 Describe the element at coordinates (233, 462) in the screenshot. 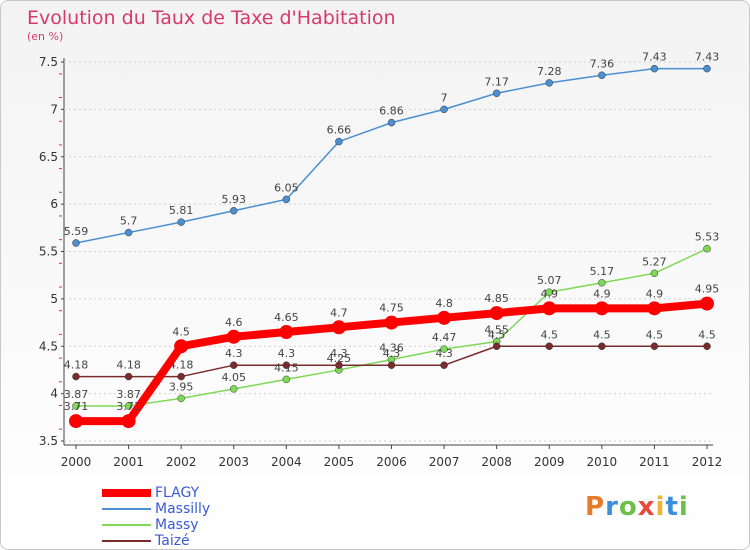

I see `x-tick-label: 2003` at that location.